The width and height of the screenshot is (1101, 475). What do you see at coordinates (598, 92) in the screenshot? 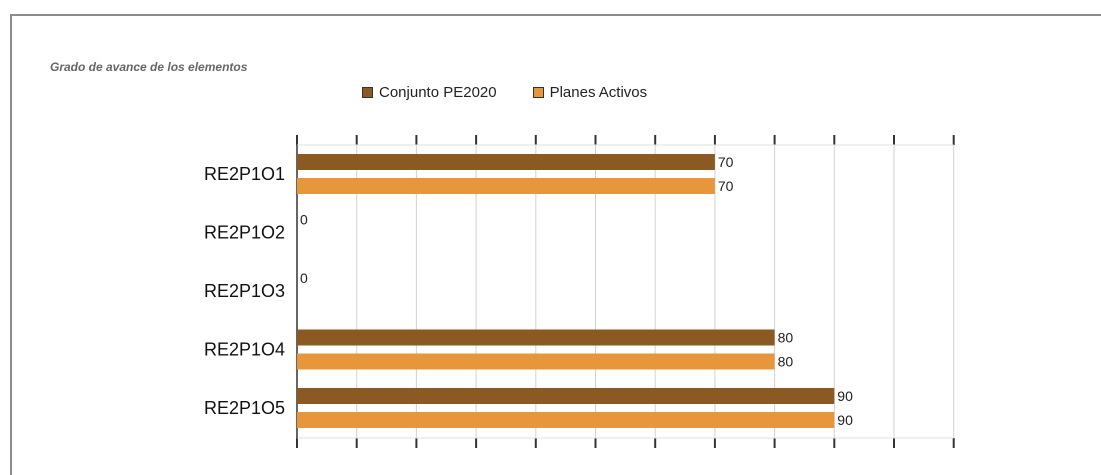
I see `legend-label-series-2: Planes Activos` at bounding box center [598, 92].